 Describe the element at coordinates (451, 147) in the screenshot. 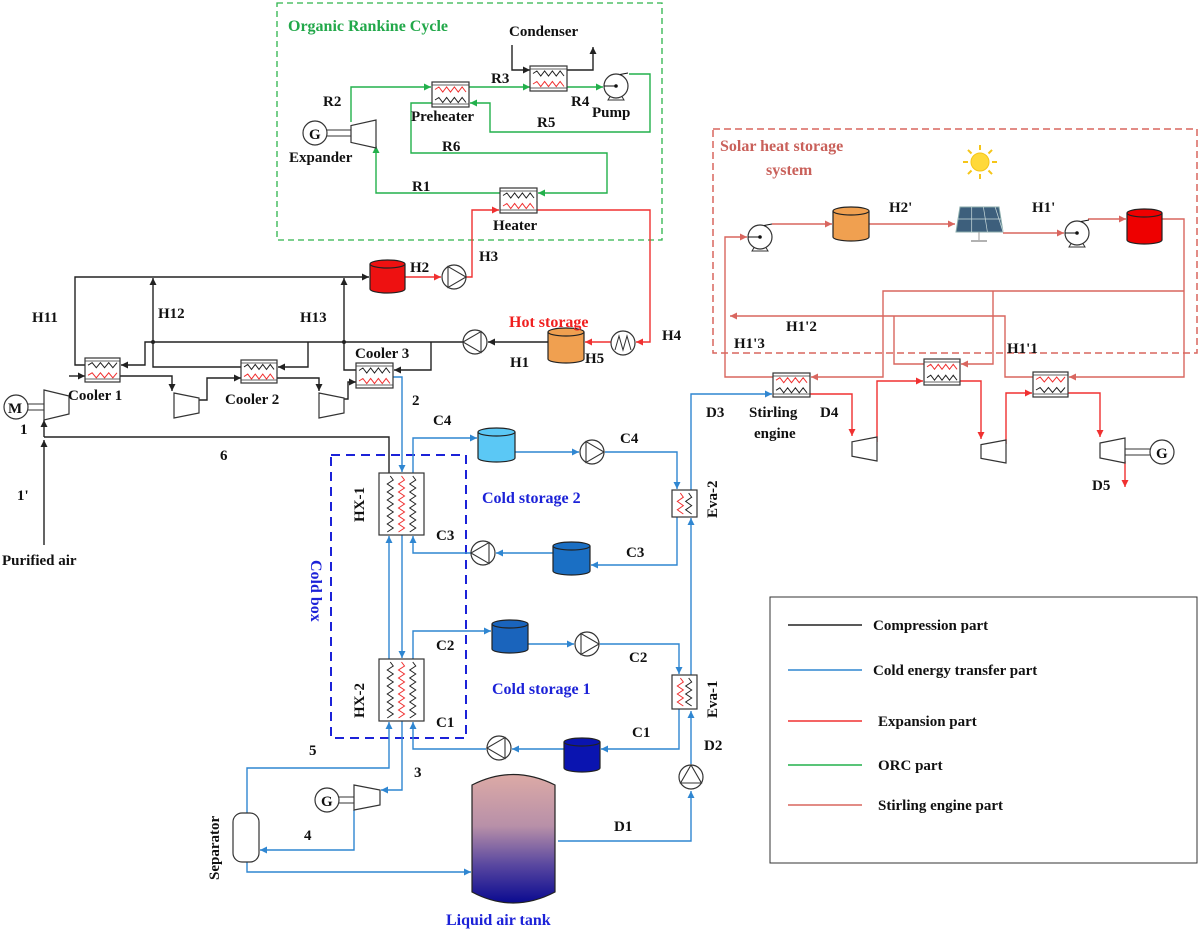

I see `stream-label: R6` at that location.